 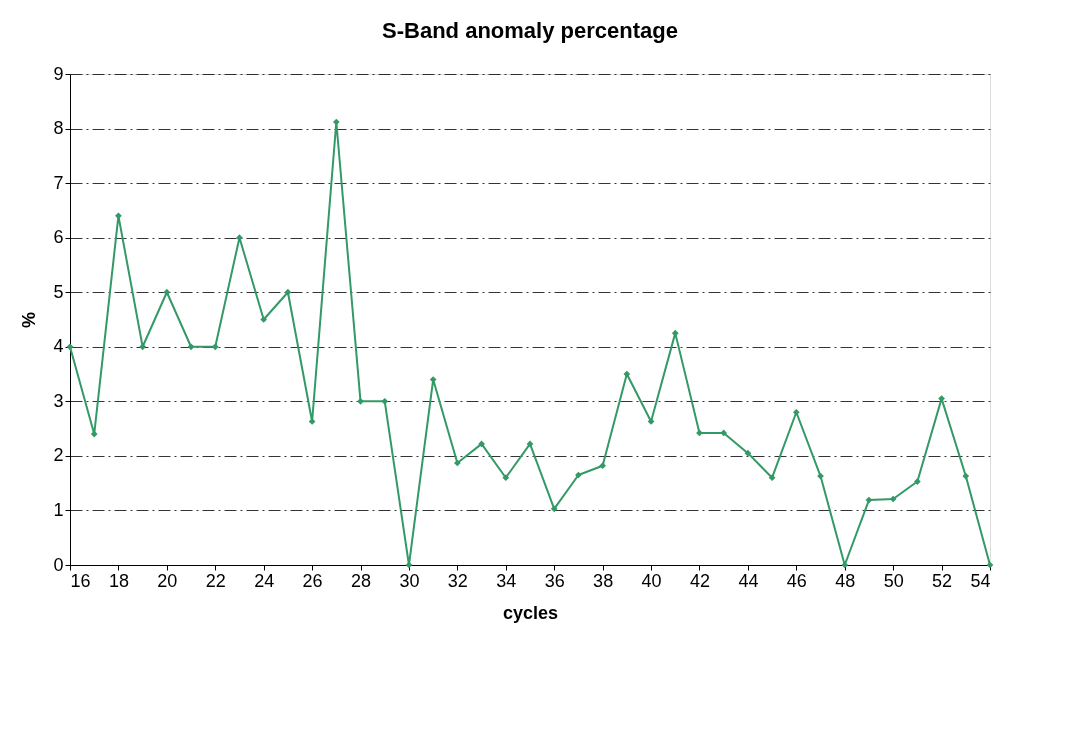 I want to click on x-tick-label: 48, so click(x=845, y=580).